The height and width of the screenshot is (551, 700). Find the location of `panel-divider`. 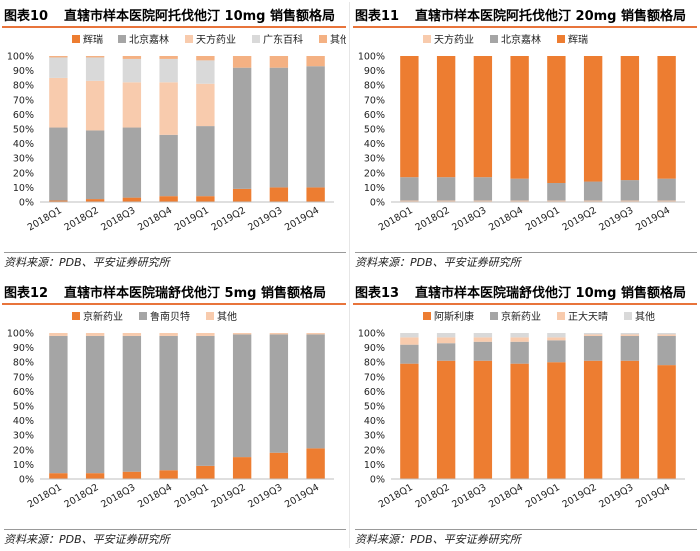

panel-divider is located at coordinates (349, 275).